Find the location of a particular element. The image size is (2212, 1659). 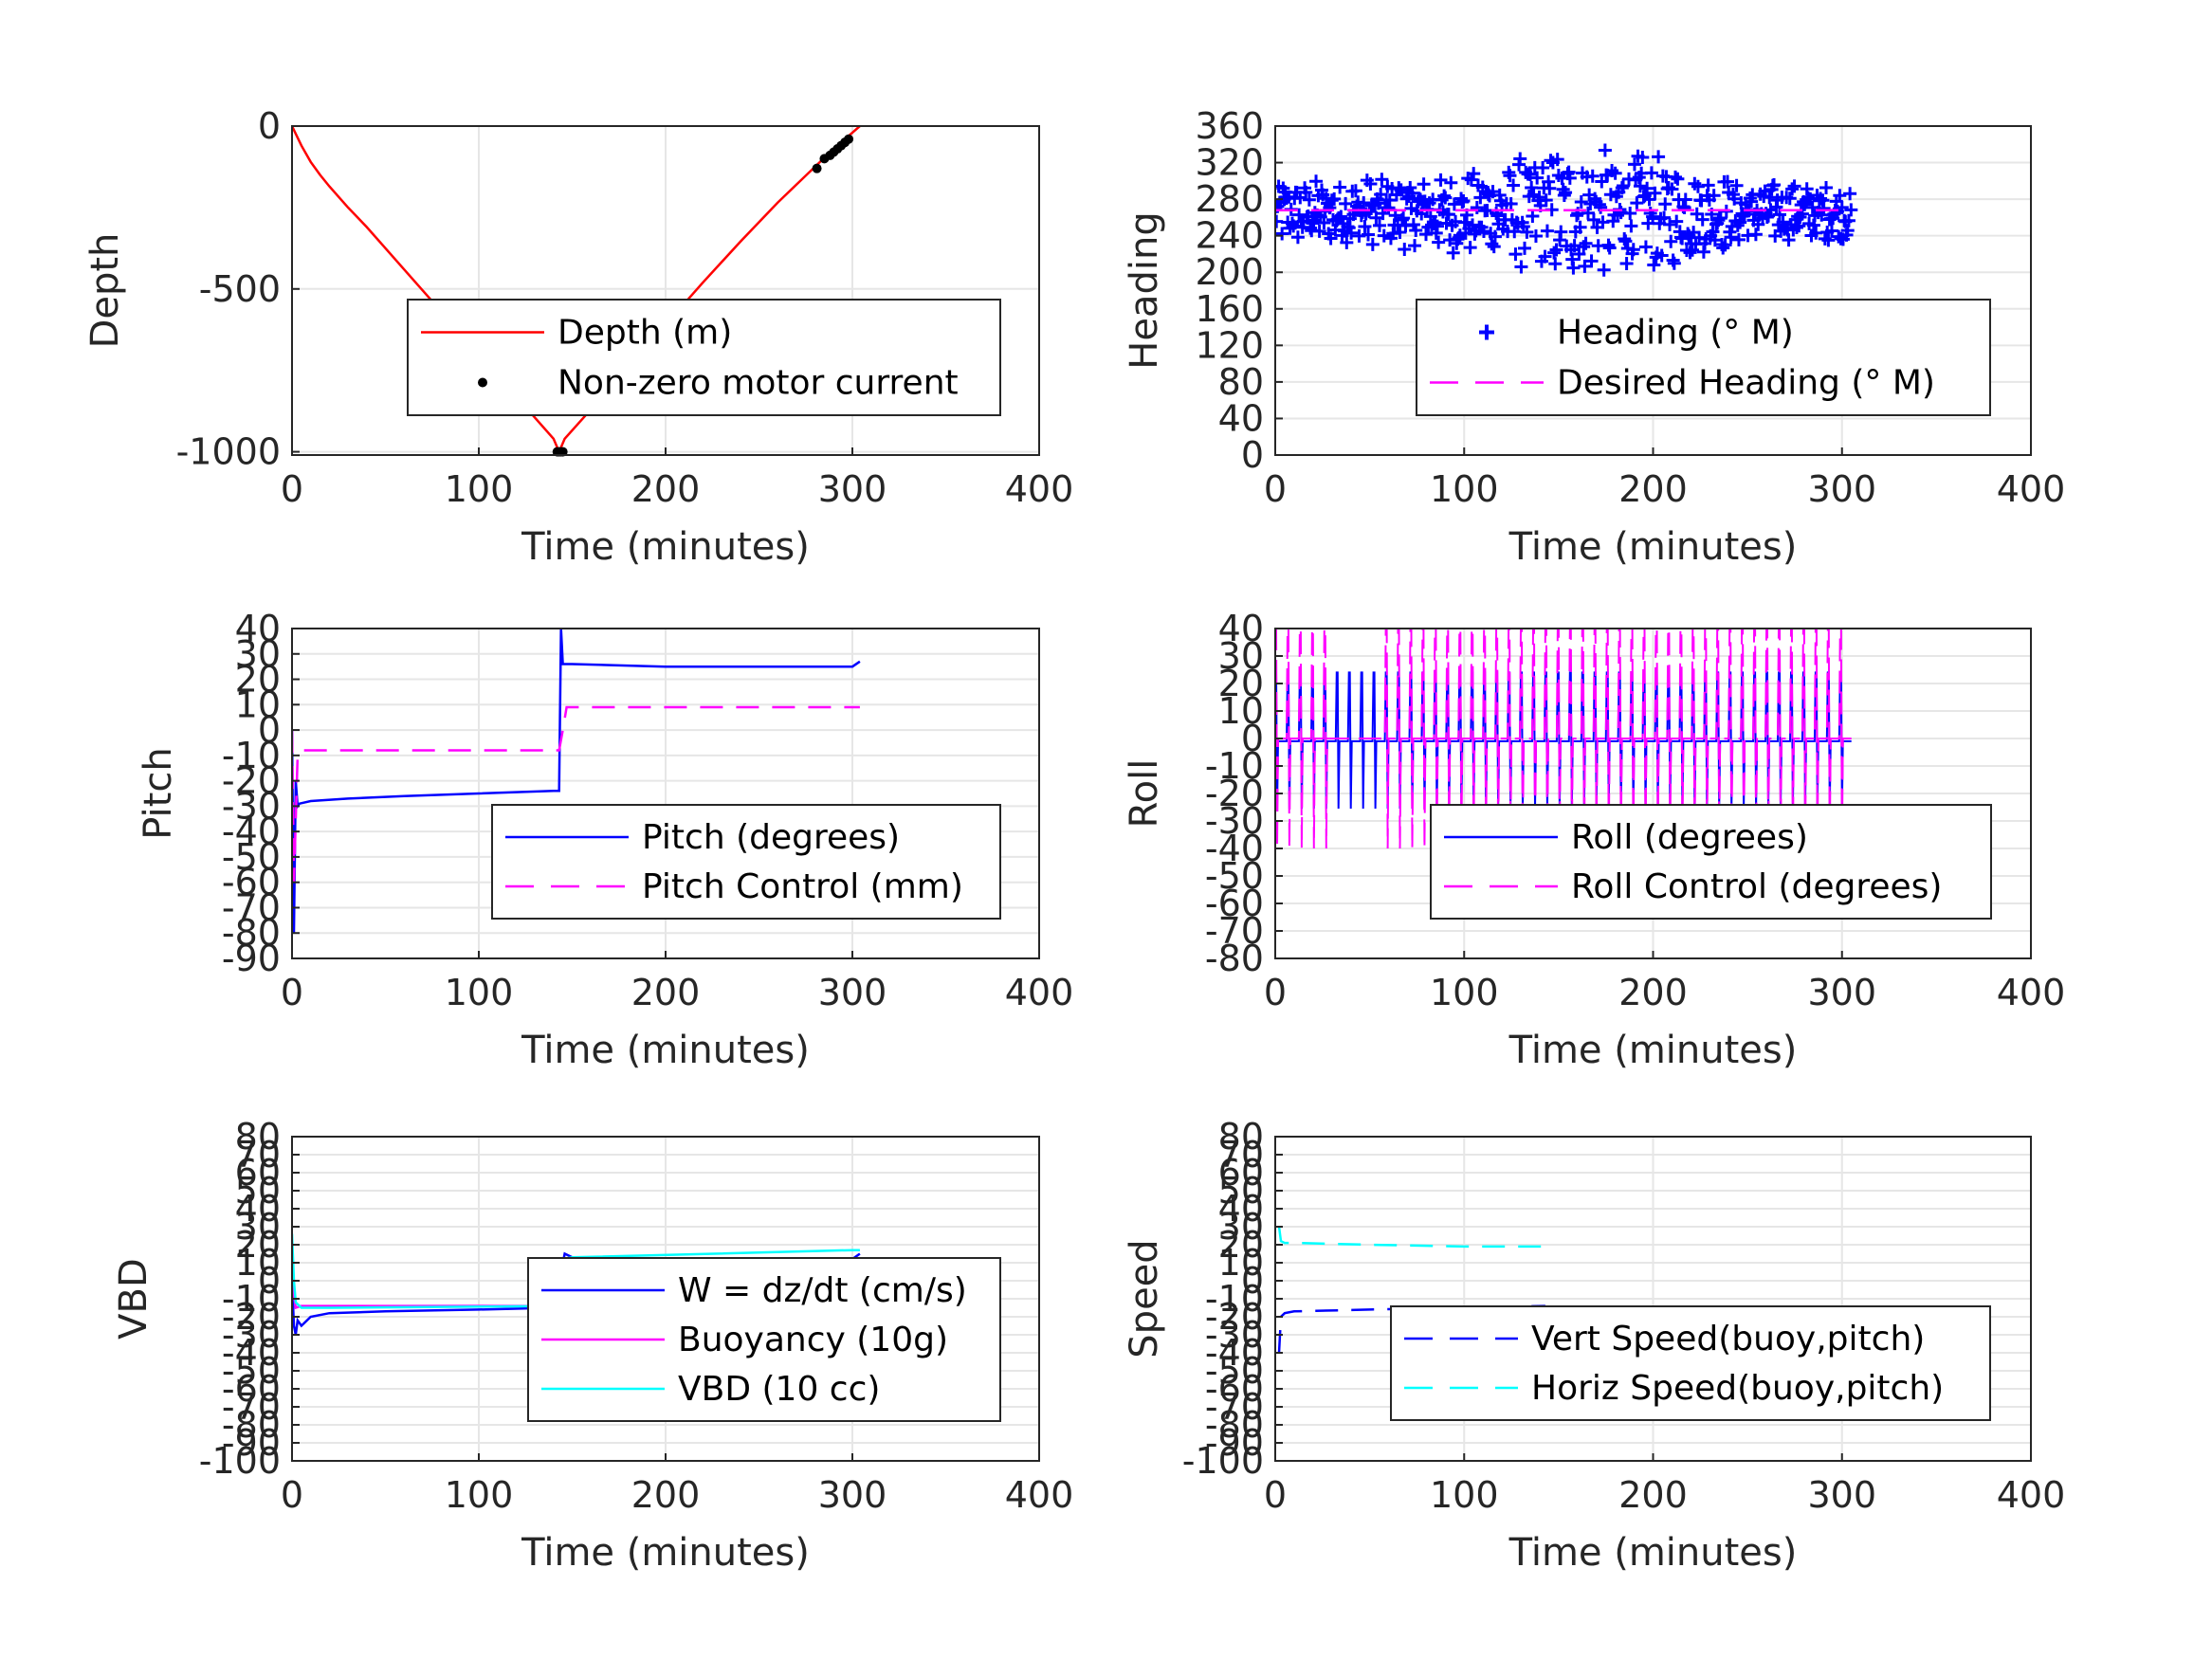

y-tick-label: -20 is located at coordinates (1234, 793).